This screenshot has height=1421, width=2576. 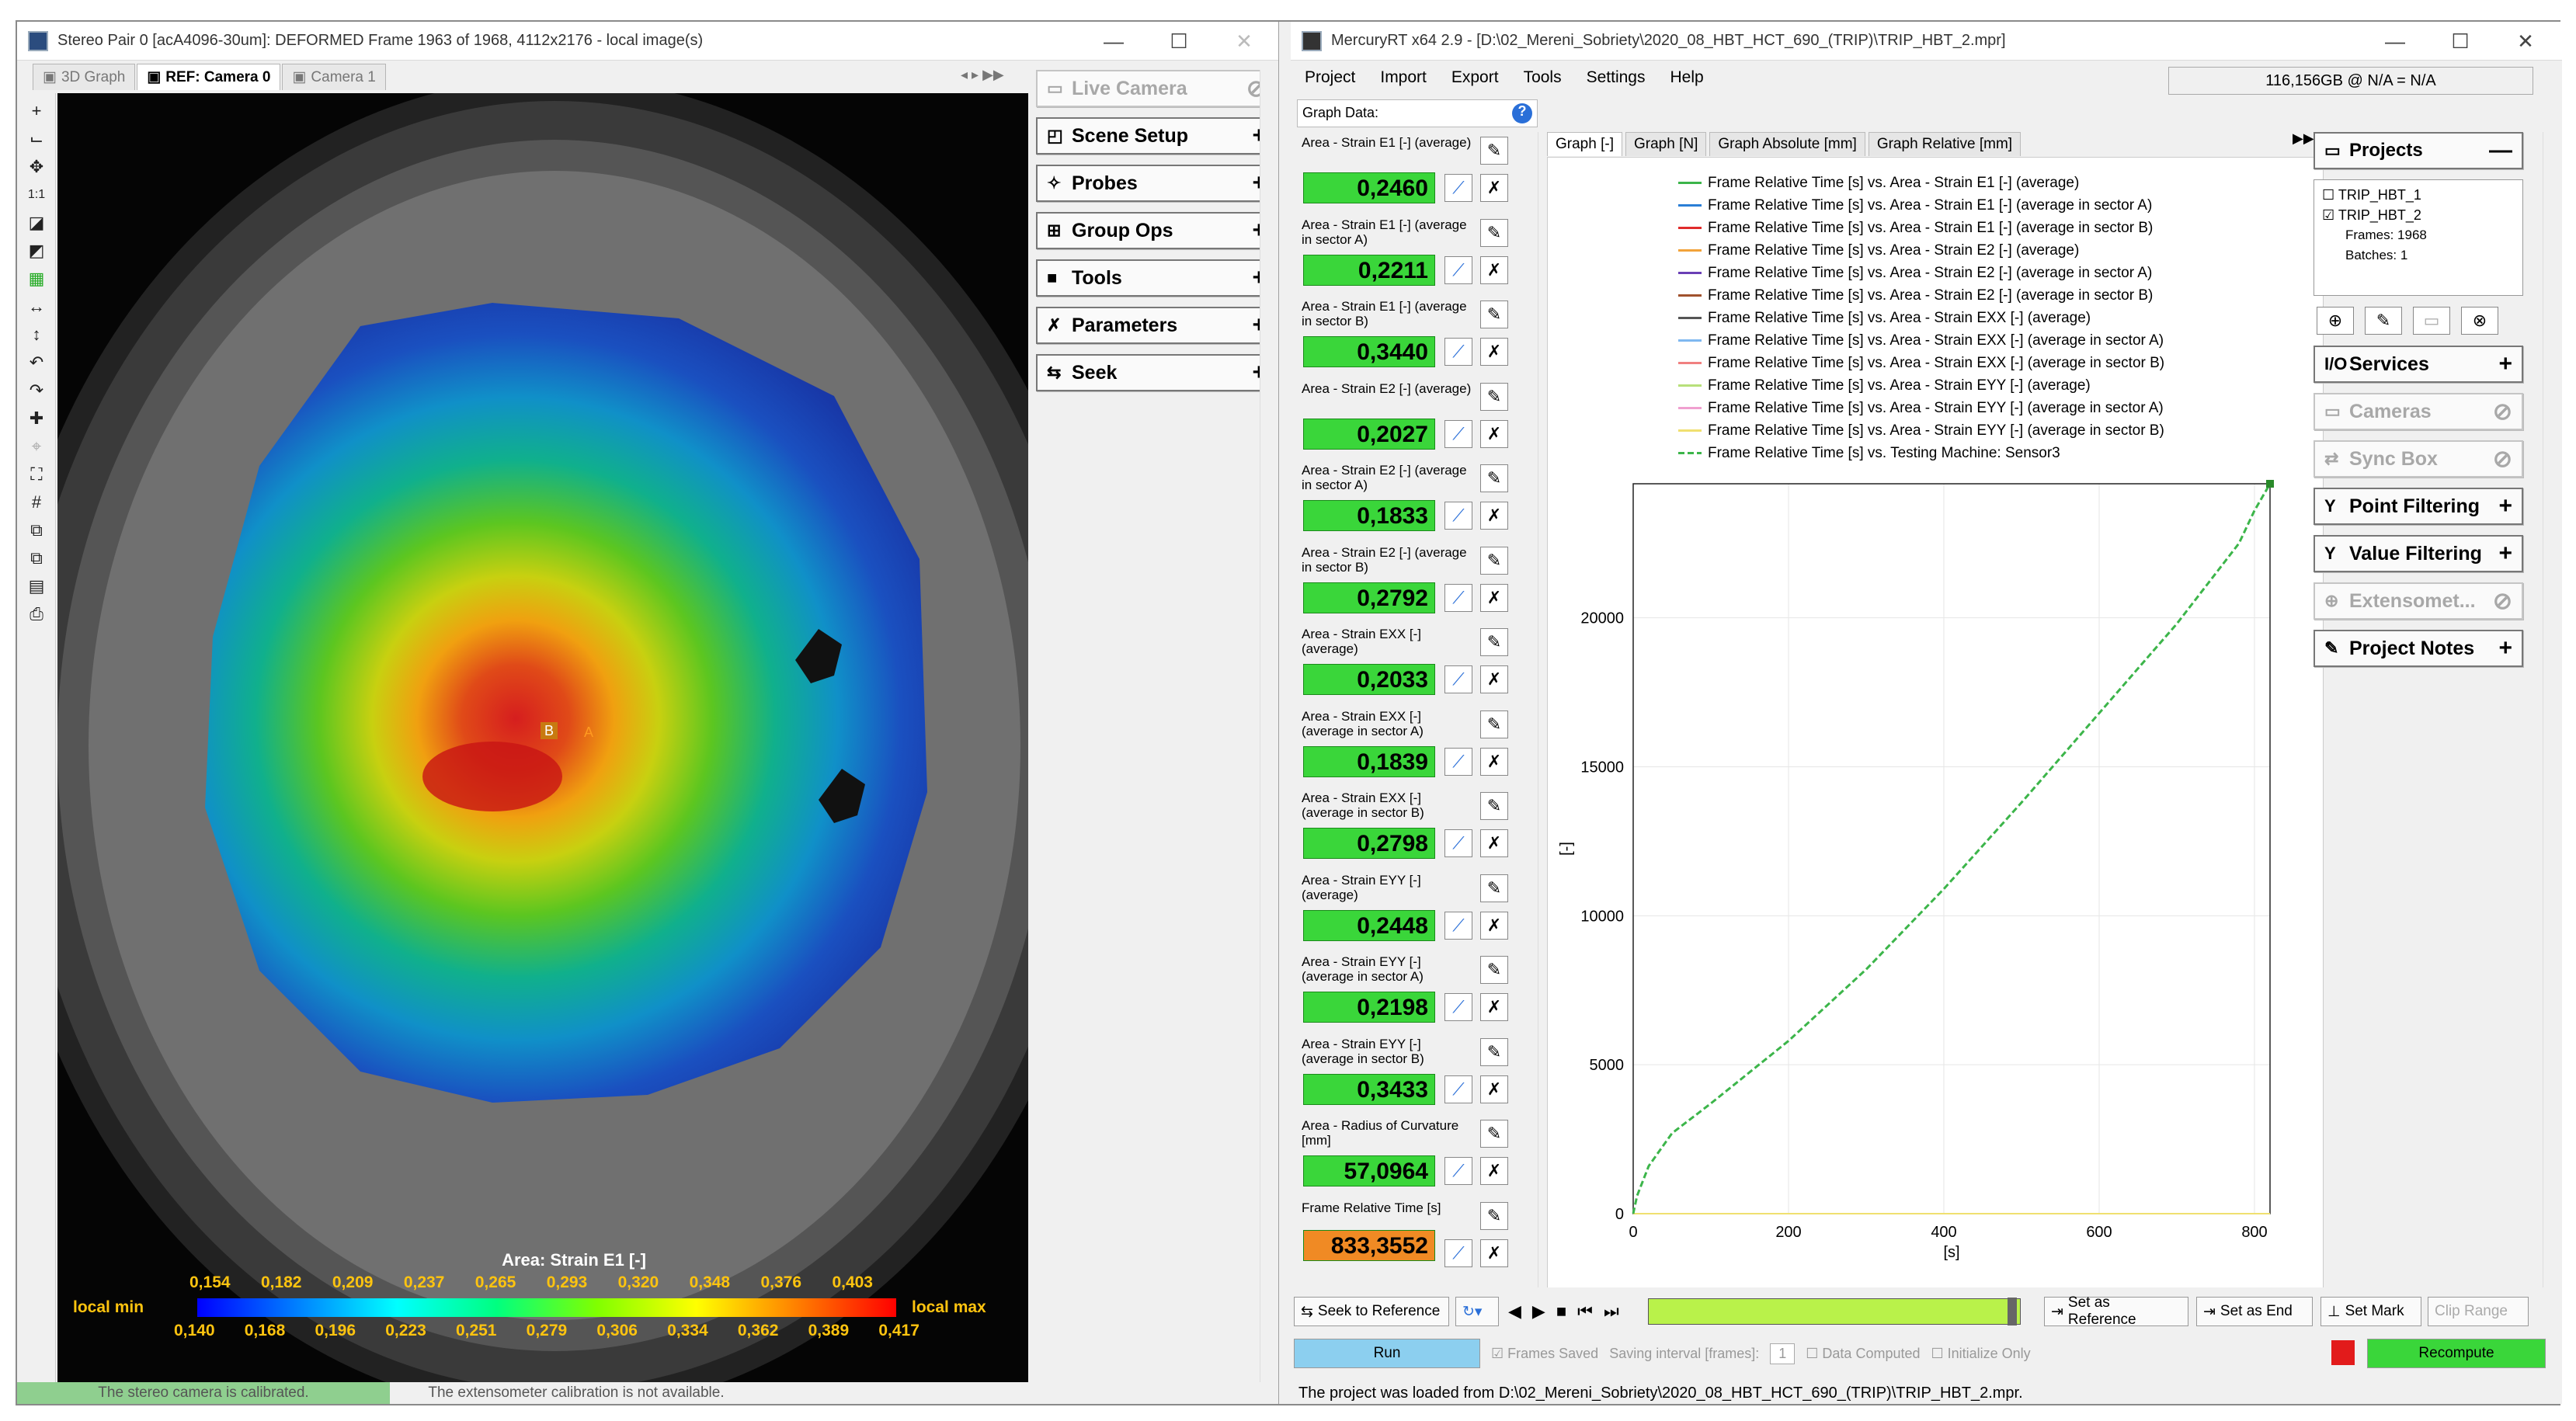 What do you see at coordinates (36, 614) in the screenshot?
I see `export-icon: ⎙` at bounding box center [36, 614].